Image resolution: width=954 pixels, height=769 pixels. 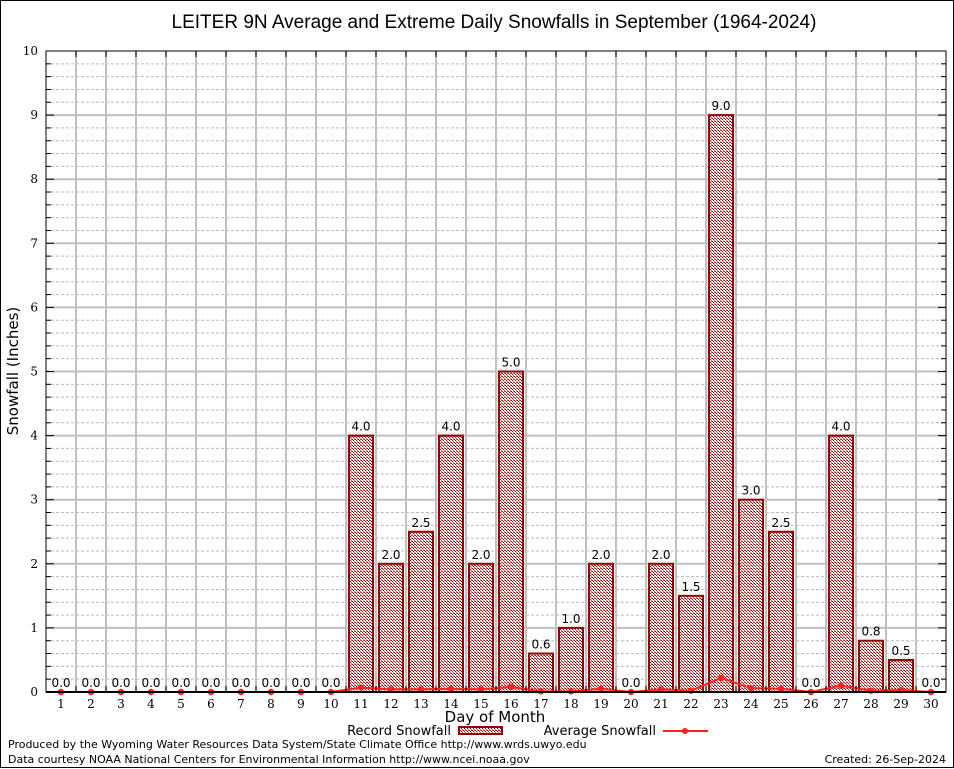 What do you see at coordinates (210, 683) in the screenshot?
I see `data-label-day-6: 0.0` at bounding box center [210, 683].